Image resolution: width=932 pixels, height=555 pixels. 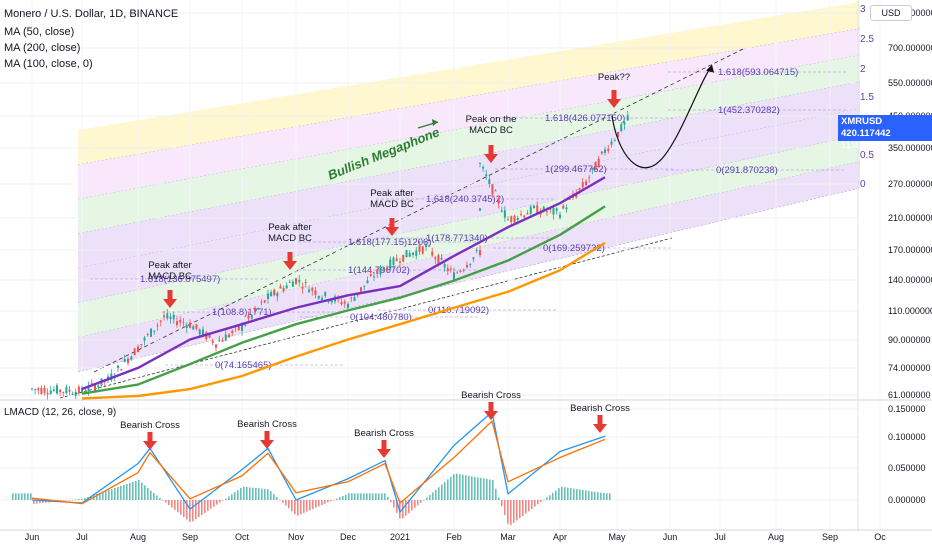 I want to click on lmacd-legend: LMACD (12, 26, close, 9), so click(x=60, y=412).